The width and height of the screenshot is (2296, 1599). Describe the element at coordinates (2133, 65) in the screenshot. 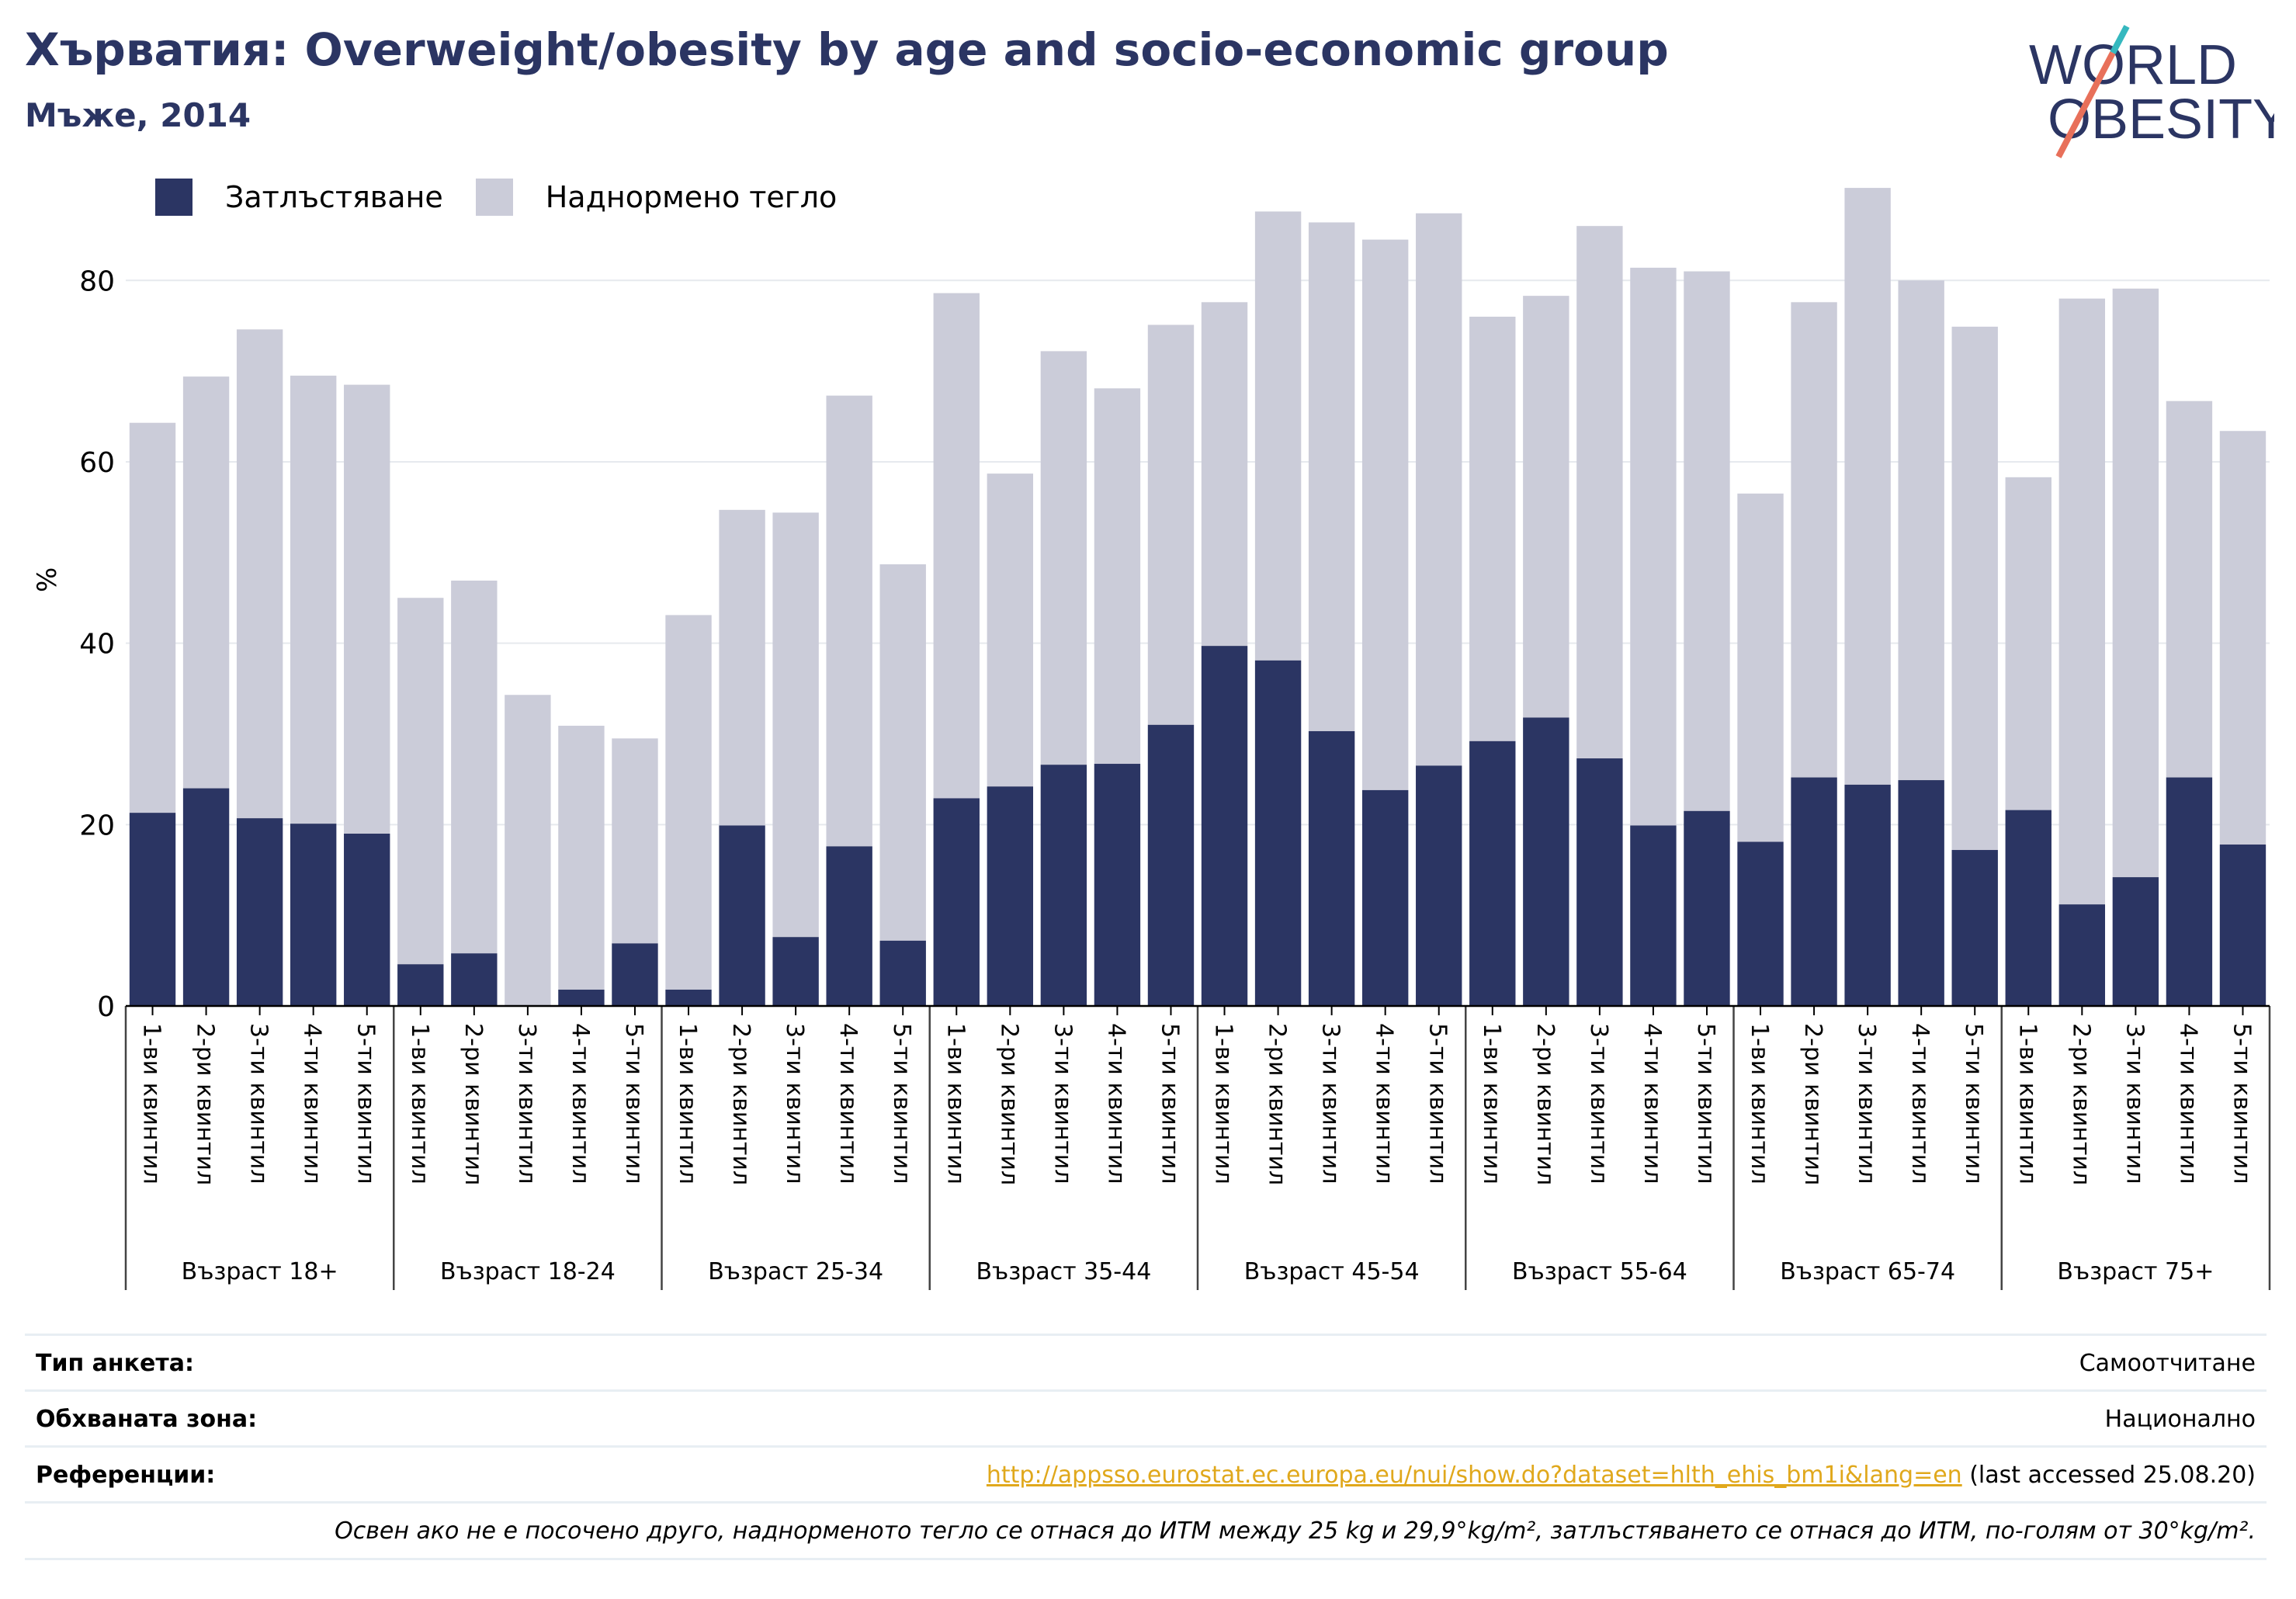

I see `logo-line-1: WORLD` at that location.